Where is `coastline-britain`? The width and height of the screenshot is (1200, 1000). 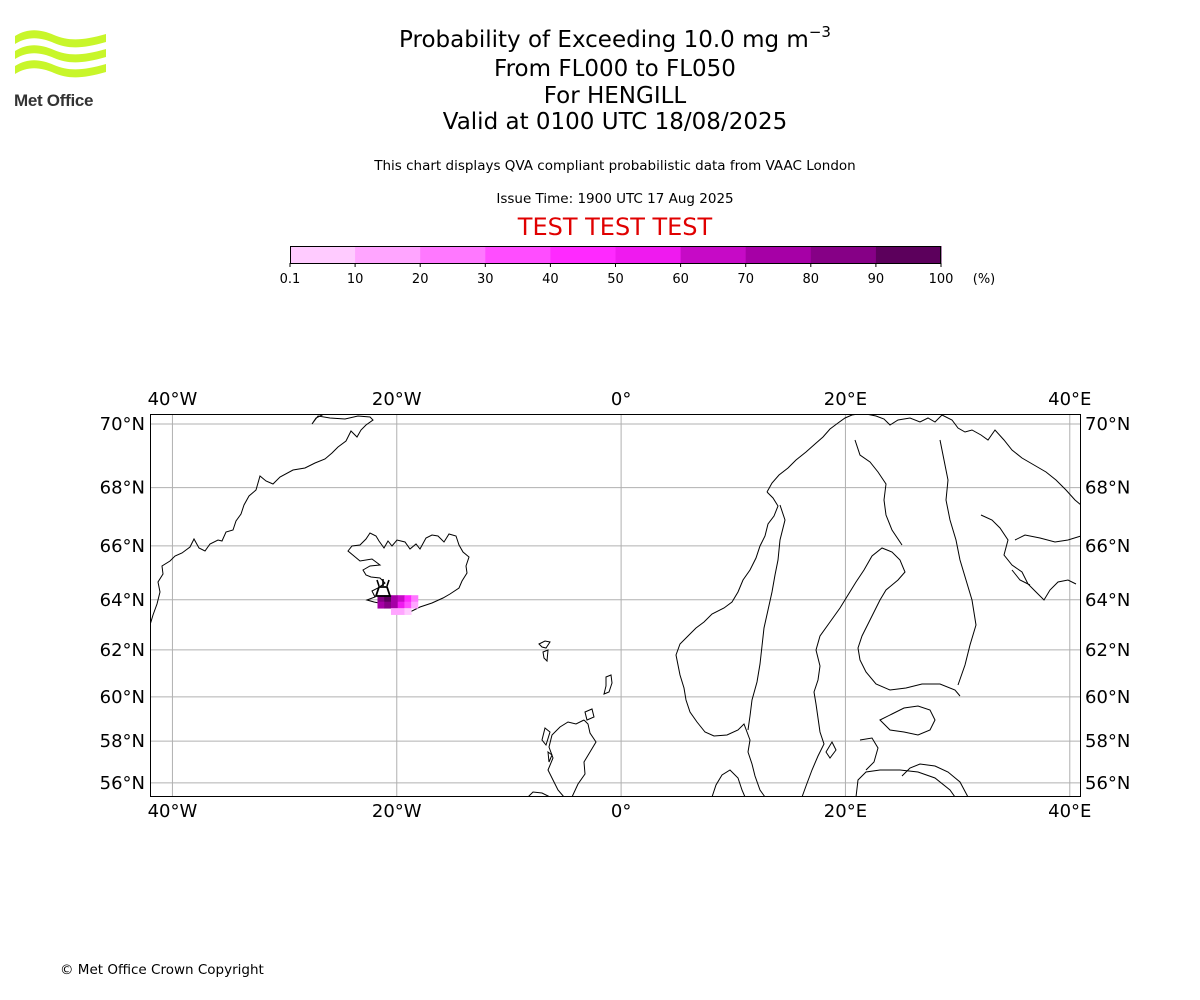
coastline-britain is located at coordinates (572, 758).